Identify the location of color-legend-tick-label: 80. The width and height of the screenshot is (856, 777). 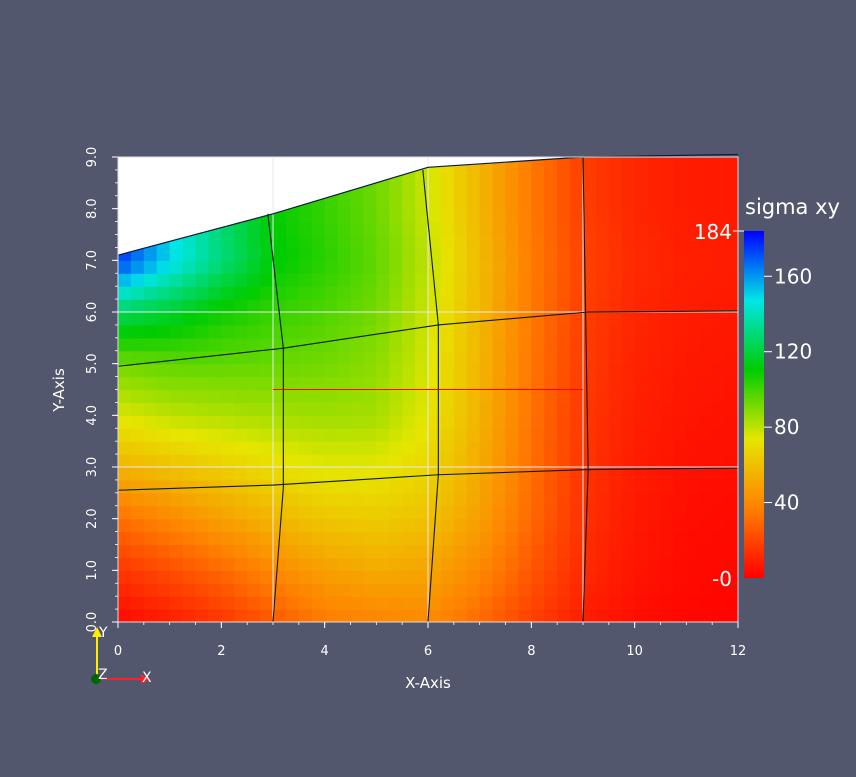
(786, 427).